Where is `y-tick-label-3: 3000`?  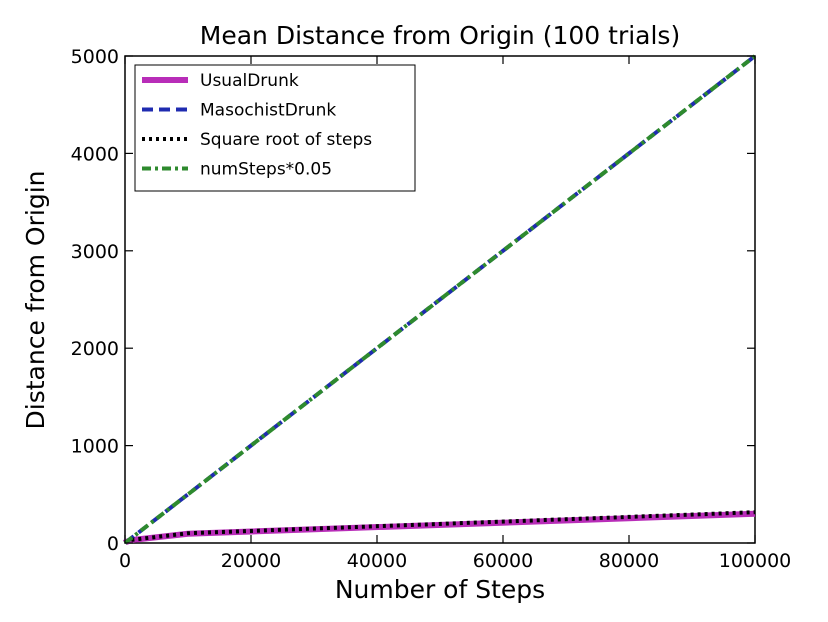
y-tick-label-3: 3000 is located at coordinates (95, 252).